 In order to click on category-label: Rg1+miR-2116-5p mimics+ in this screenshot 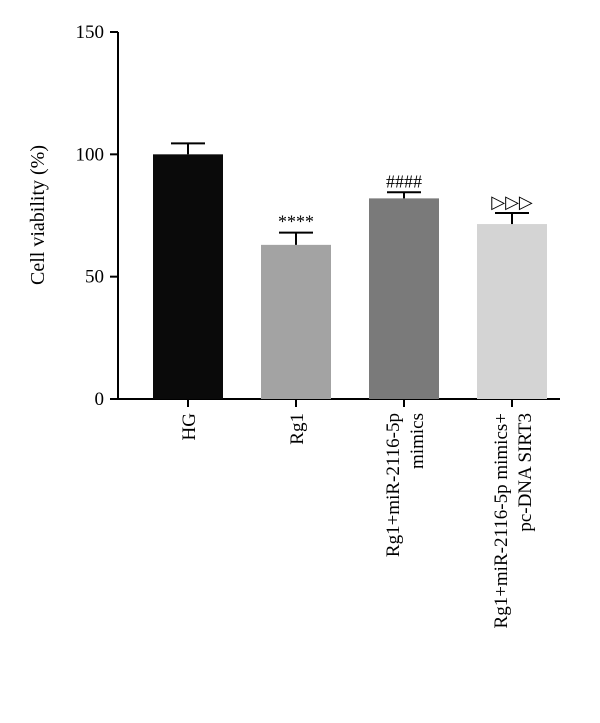, I will do `click(501, 520)`.